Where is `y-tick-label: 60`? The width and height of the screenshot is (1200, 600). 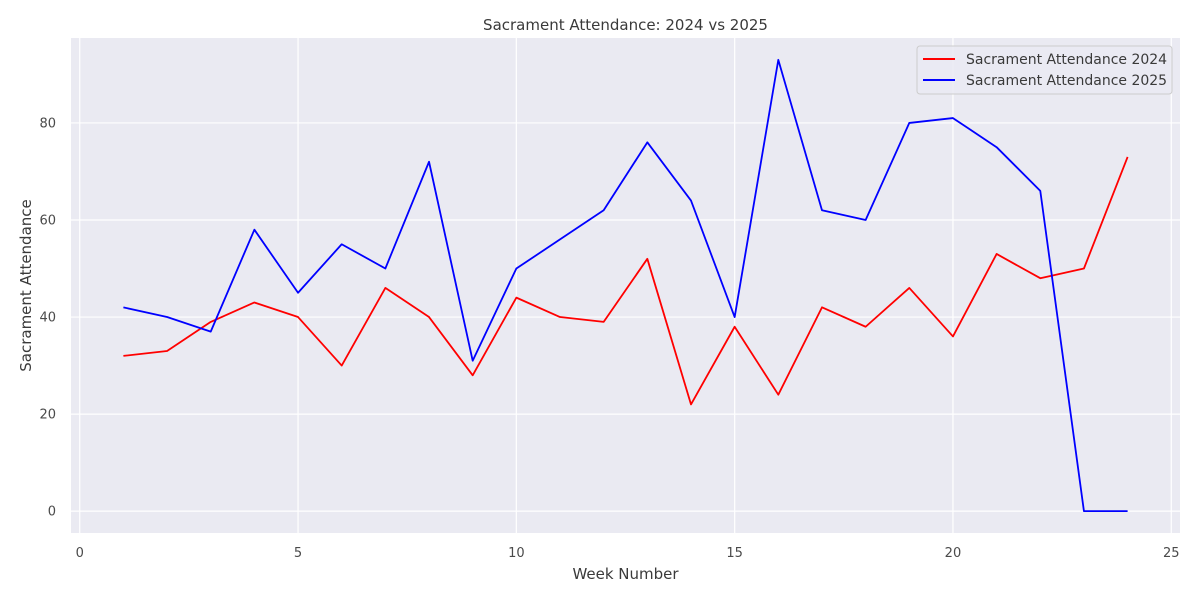
y-tick-label: 60 is located at coordinates (47, 220).